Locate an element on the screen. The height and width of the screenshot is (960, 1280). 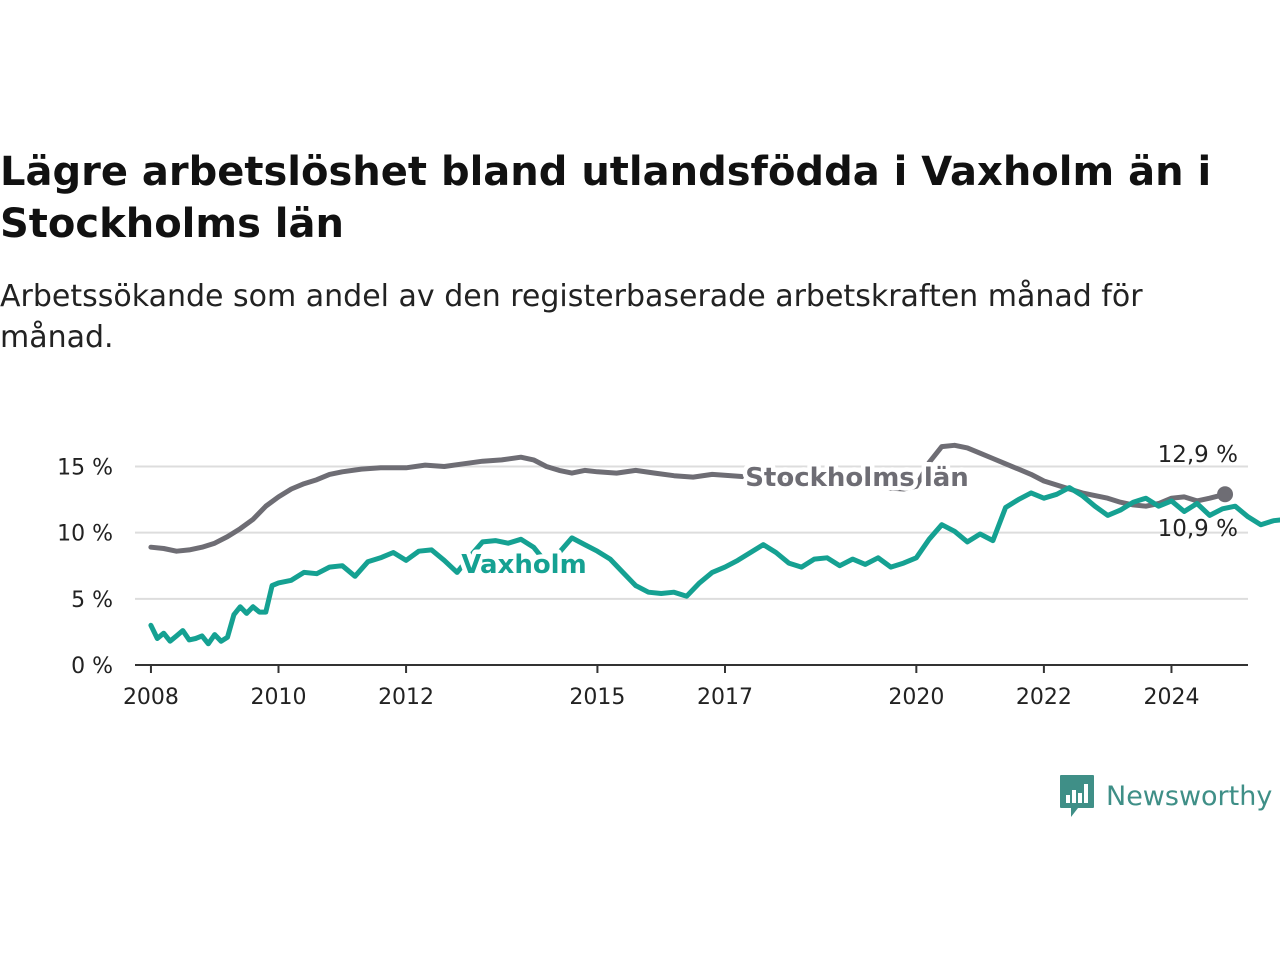
series-end-marker is located at coordinates (1225, 494).